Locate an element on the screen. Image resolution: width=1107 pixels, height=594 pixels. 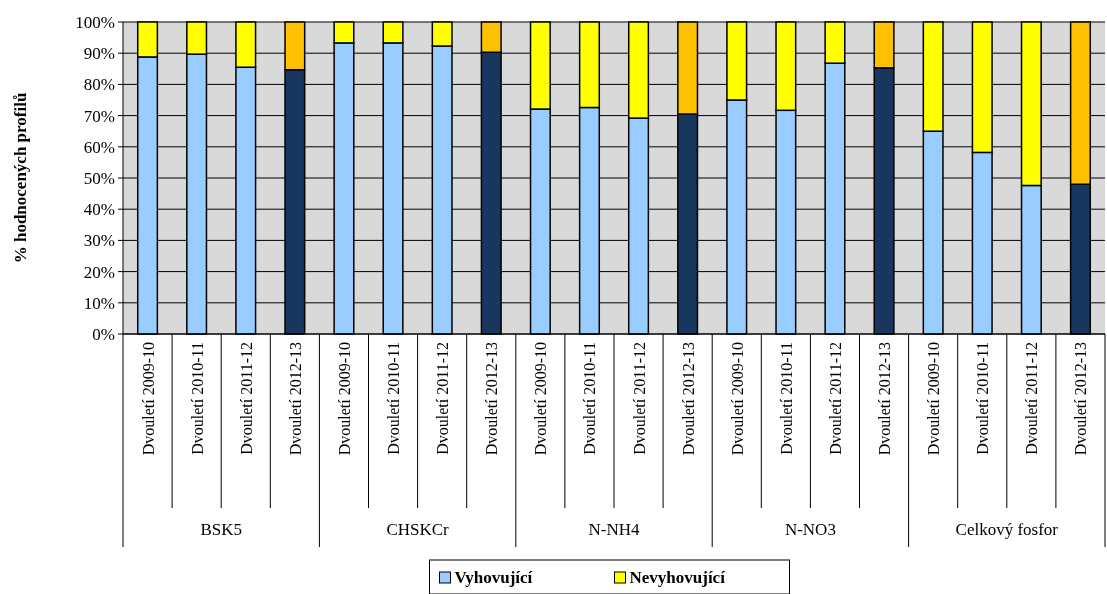
y-tick-label: 100% is located at coordinates (95, 22).